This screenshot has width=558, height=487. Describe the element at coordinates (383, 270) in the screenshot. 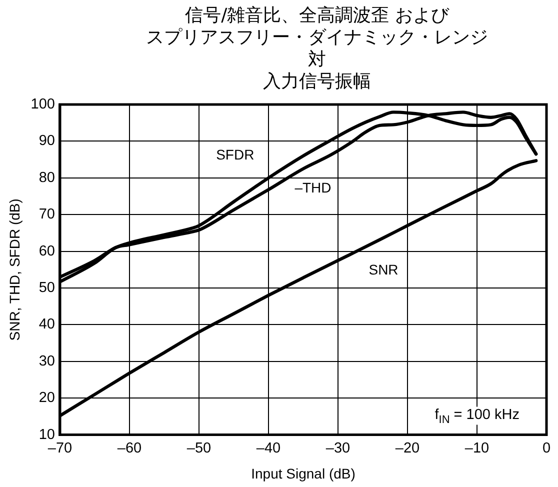

I see `series-label: SNR` at that location.